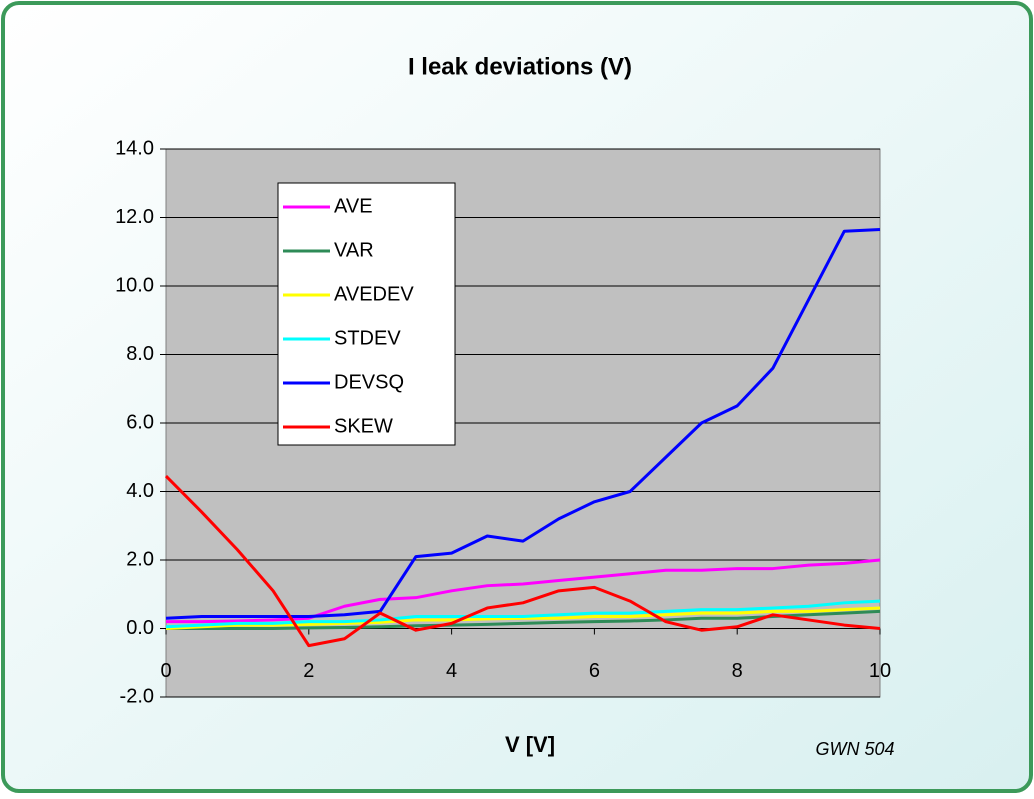 The height and width of the screenshot is (799, 1034). What do you see at coordinates (594, 671) in the screenshot?
I see `x-tick-label: 6` at bounding box center [594, 671].